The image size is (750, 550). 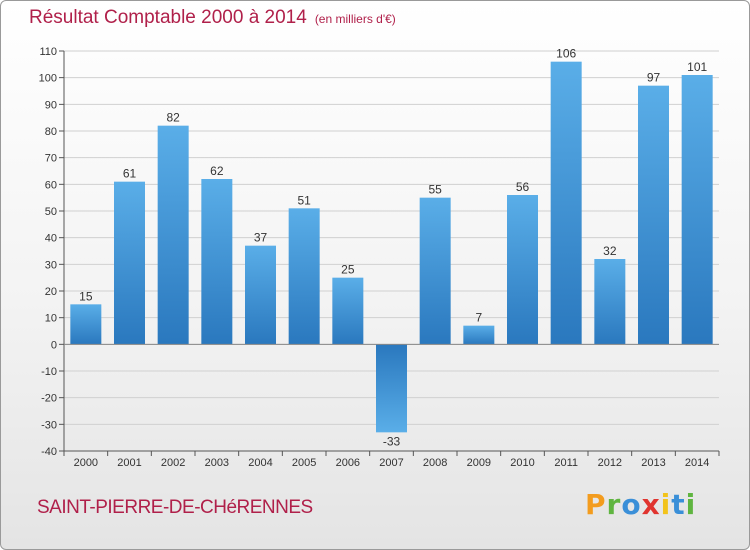 What do you see at coordinates (51, 265) in the screenshot?
I see `y-tick-label: 30` at bounding box center [51, 265].